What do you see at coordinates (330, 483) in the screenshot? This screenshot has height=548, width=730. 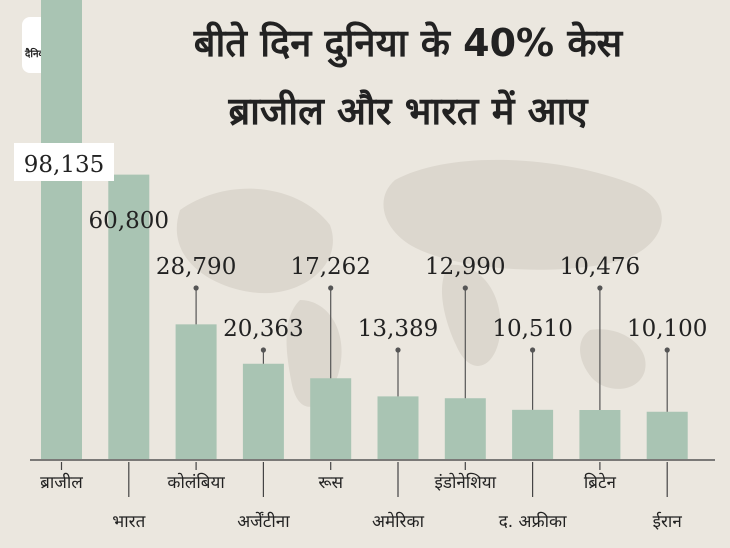 I see `category-label: रूस` at bounding box center [330, 483].